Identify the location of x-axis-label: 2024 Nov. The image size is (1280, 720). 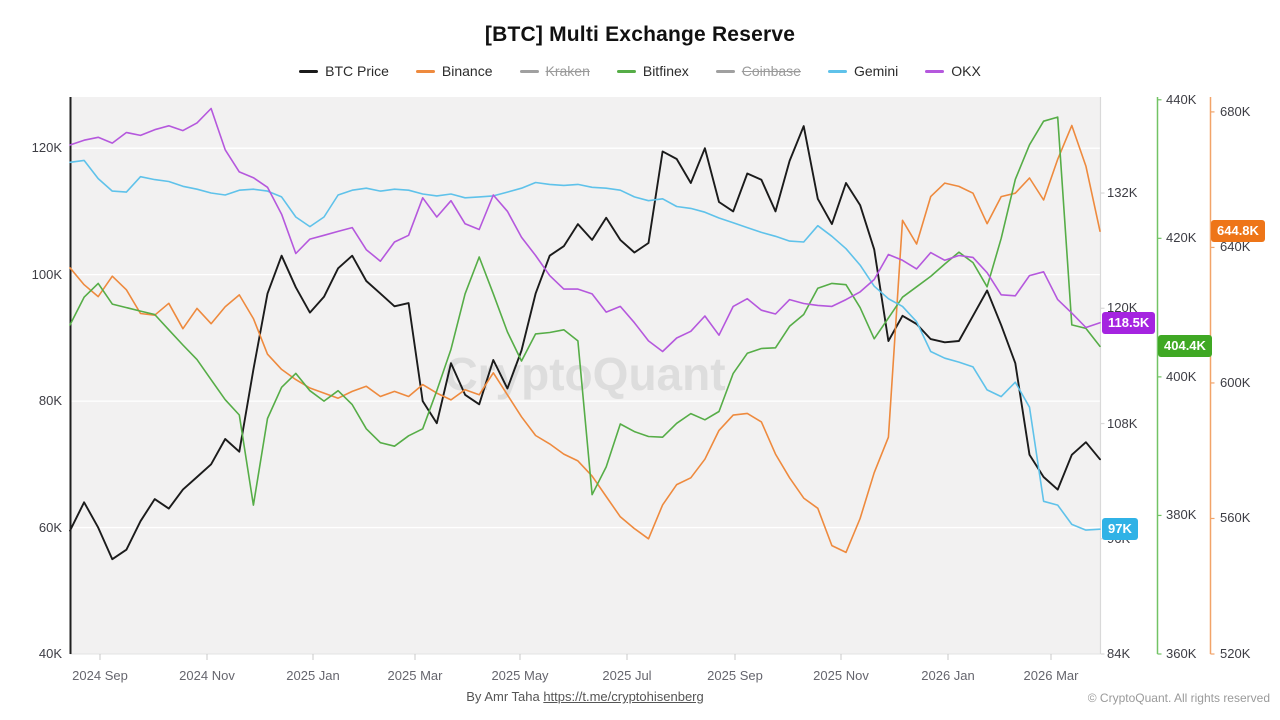
(207, 675).